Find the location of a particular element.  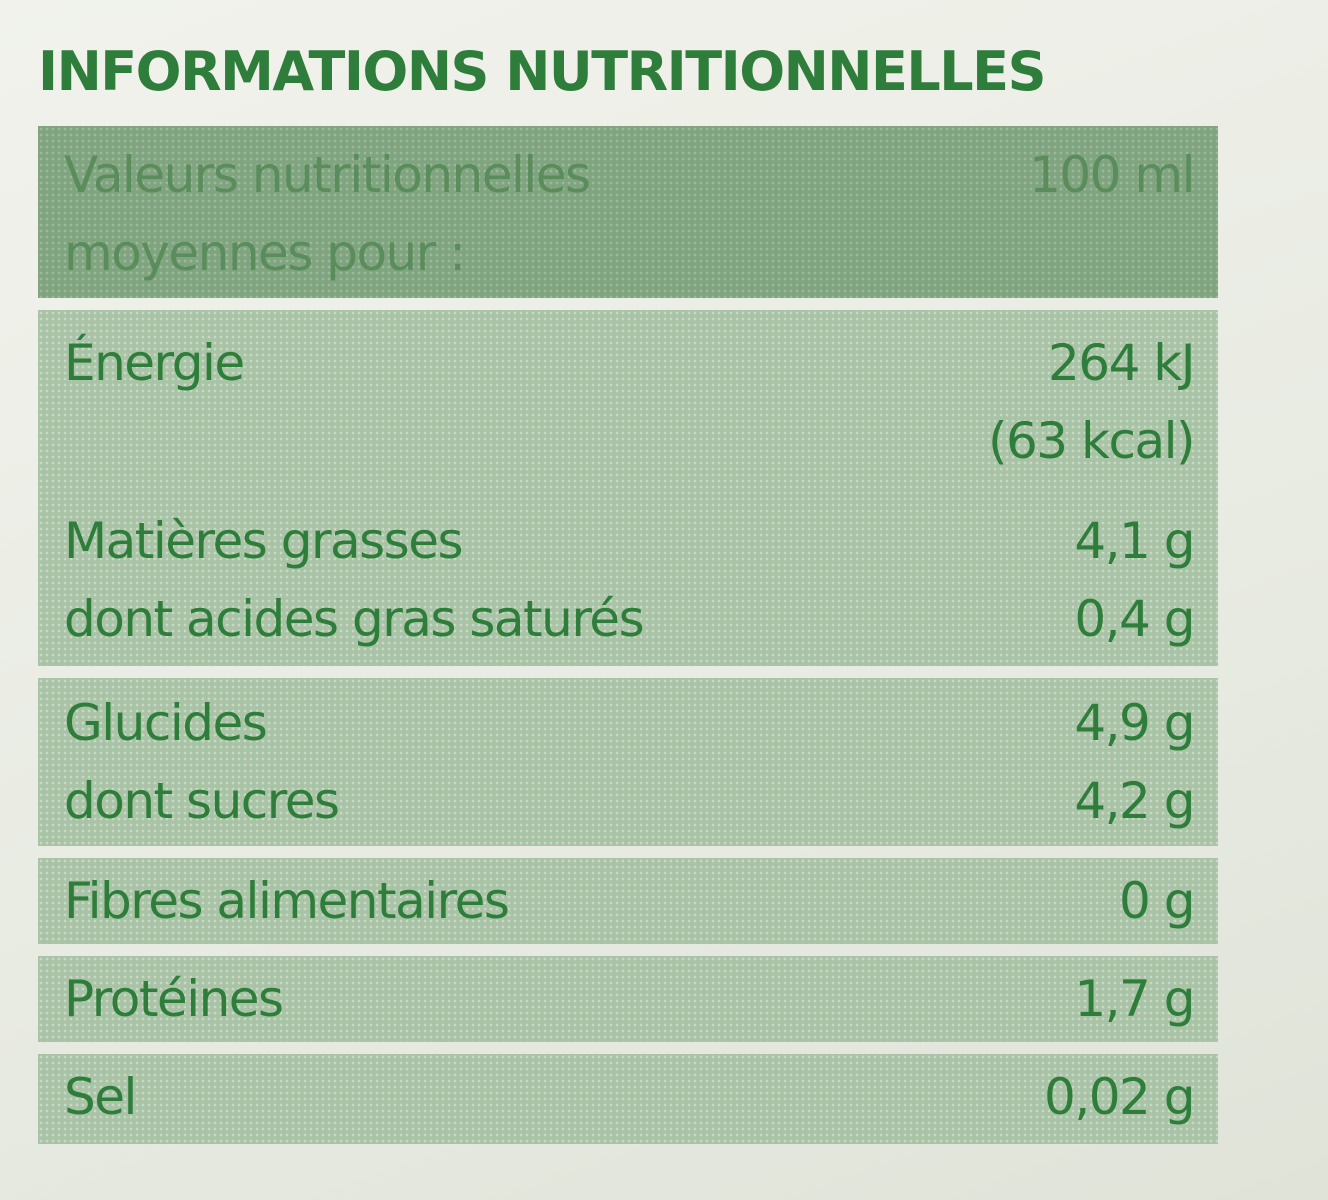

table-row-sel: Sel 0,02 g is located at coordinates (628, 1099).